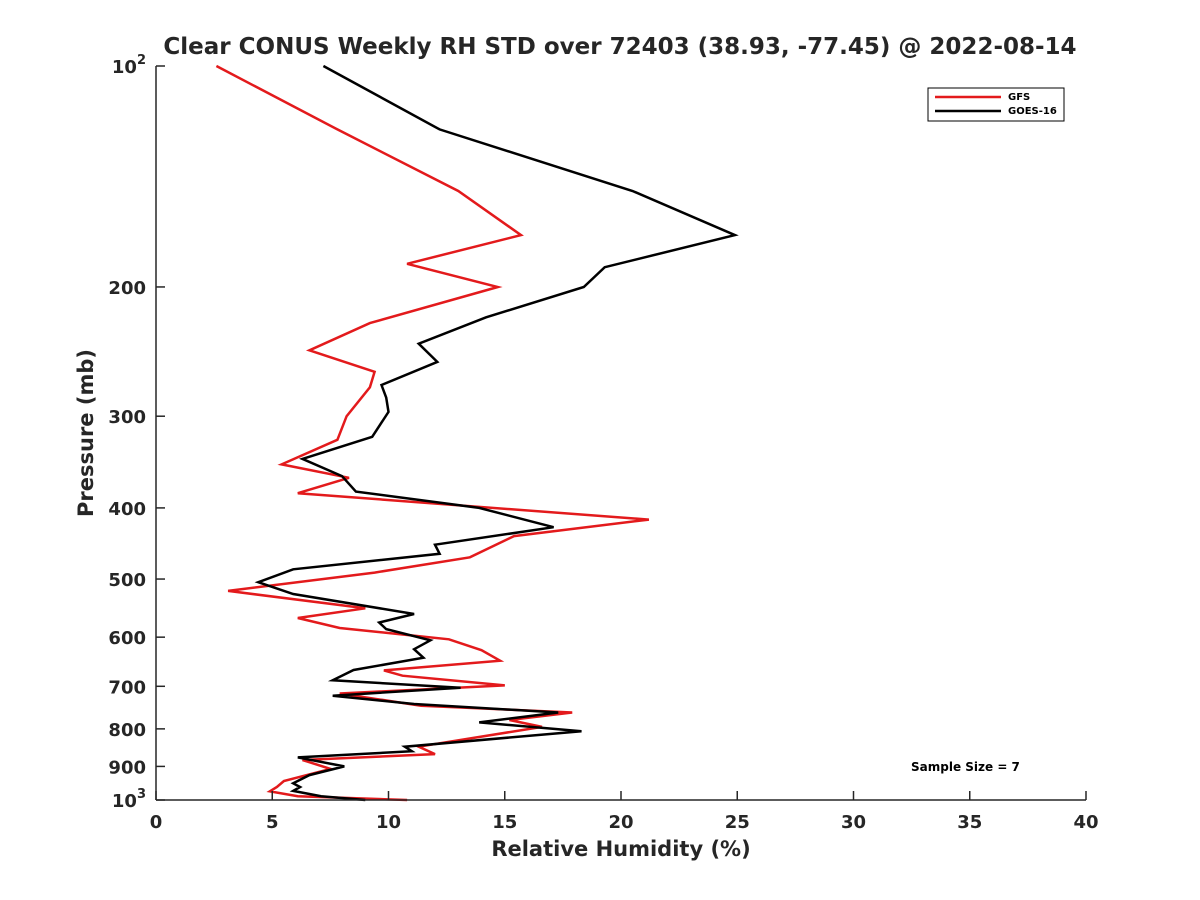 The width and height of the screenshot is (1200, 900). What do you see at coordinates (504, 822) in the screenshot?
I see `x-tick-label: 15` at bounding box center [504, 822].